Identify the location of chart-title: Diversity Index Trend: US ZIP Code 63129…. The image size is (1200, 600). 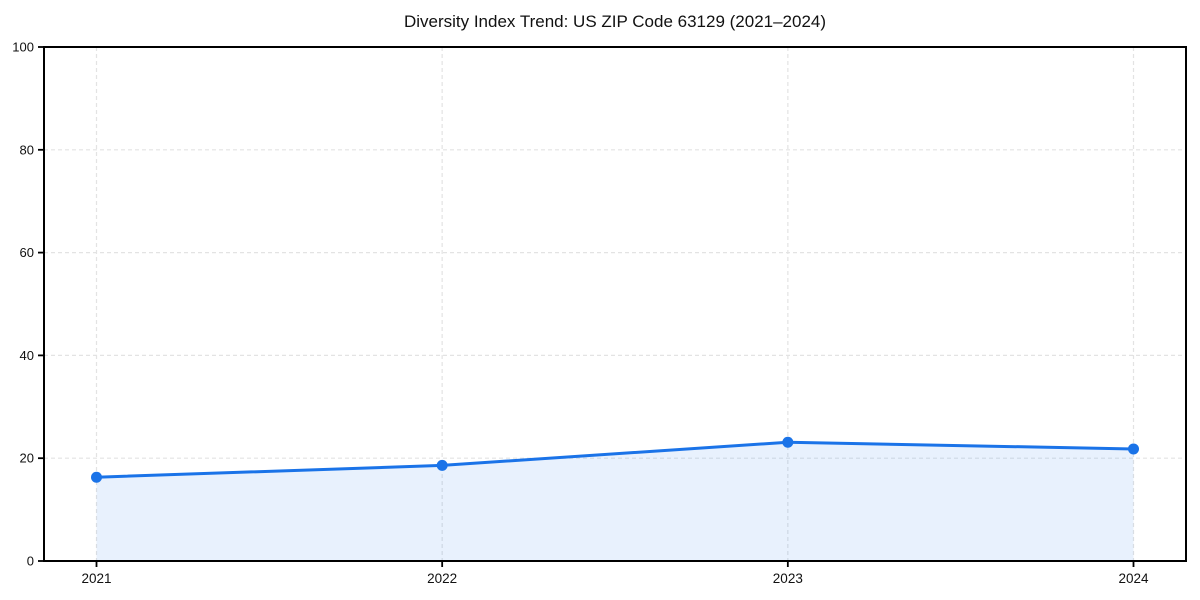
(615, 21).